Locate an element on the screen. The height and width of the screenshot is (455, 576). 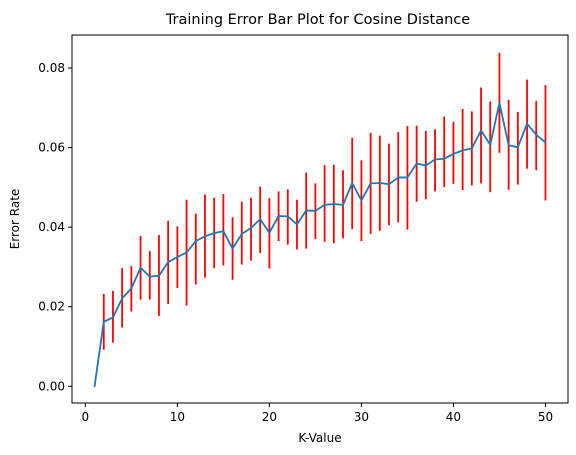
x-axis-ticks: 0 10 20 30 40 50 is located at coordinates (317, 413).